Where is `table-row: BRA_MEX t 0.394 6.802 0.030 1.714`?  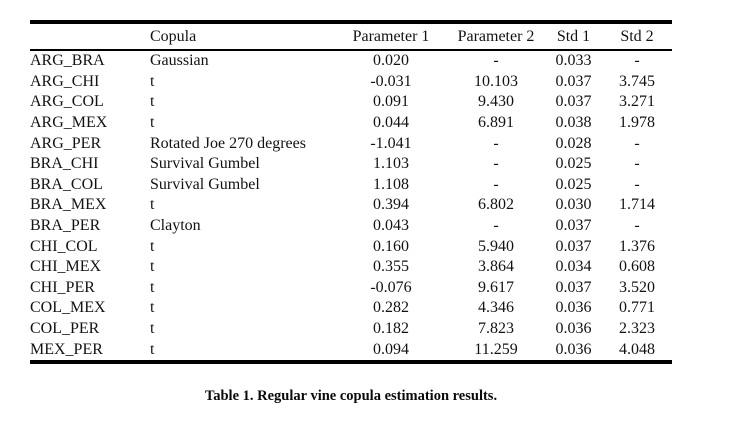
table-row: BRA_MEX t 0.394 6.802 0.030 1.714 is located at coordinates (351, 205).